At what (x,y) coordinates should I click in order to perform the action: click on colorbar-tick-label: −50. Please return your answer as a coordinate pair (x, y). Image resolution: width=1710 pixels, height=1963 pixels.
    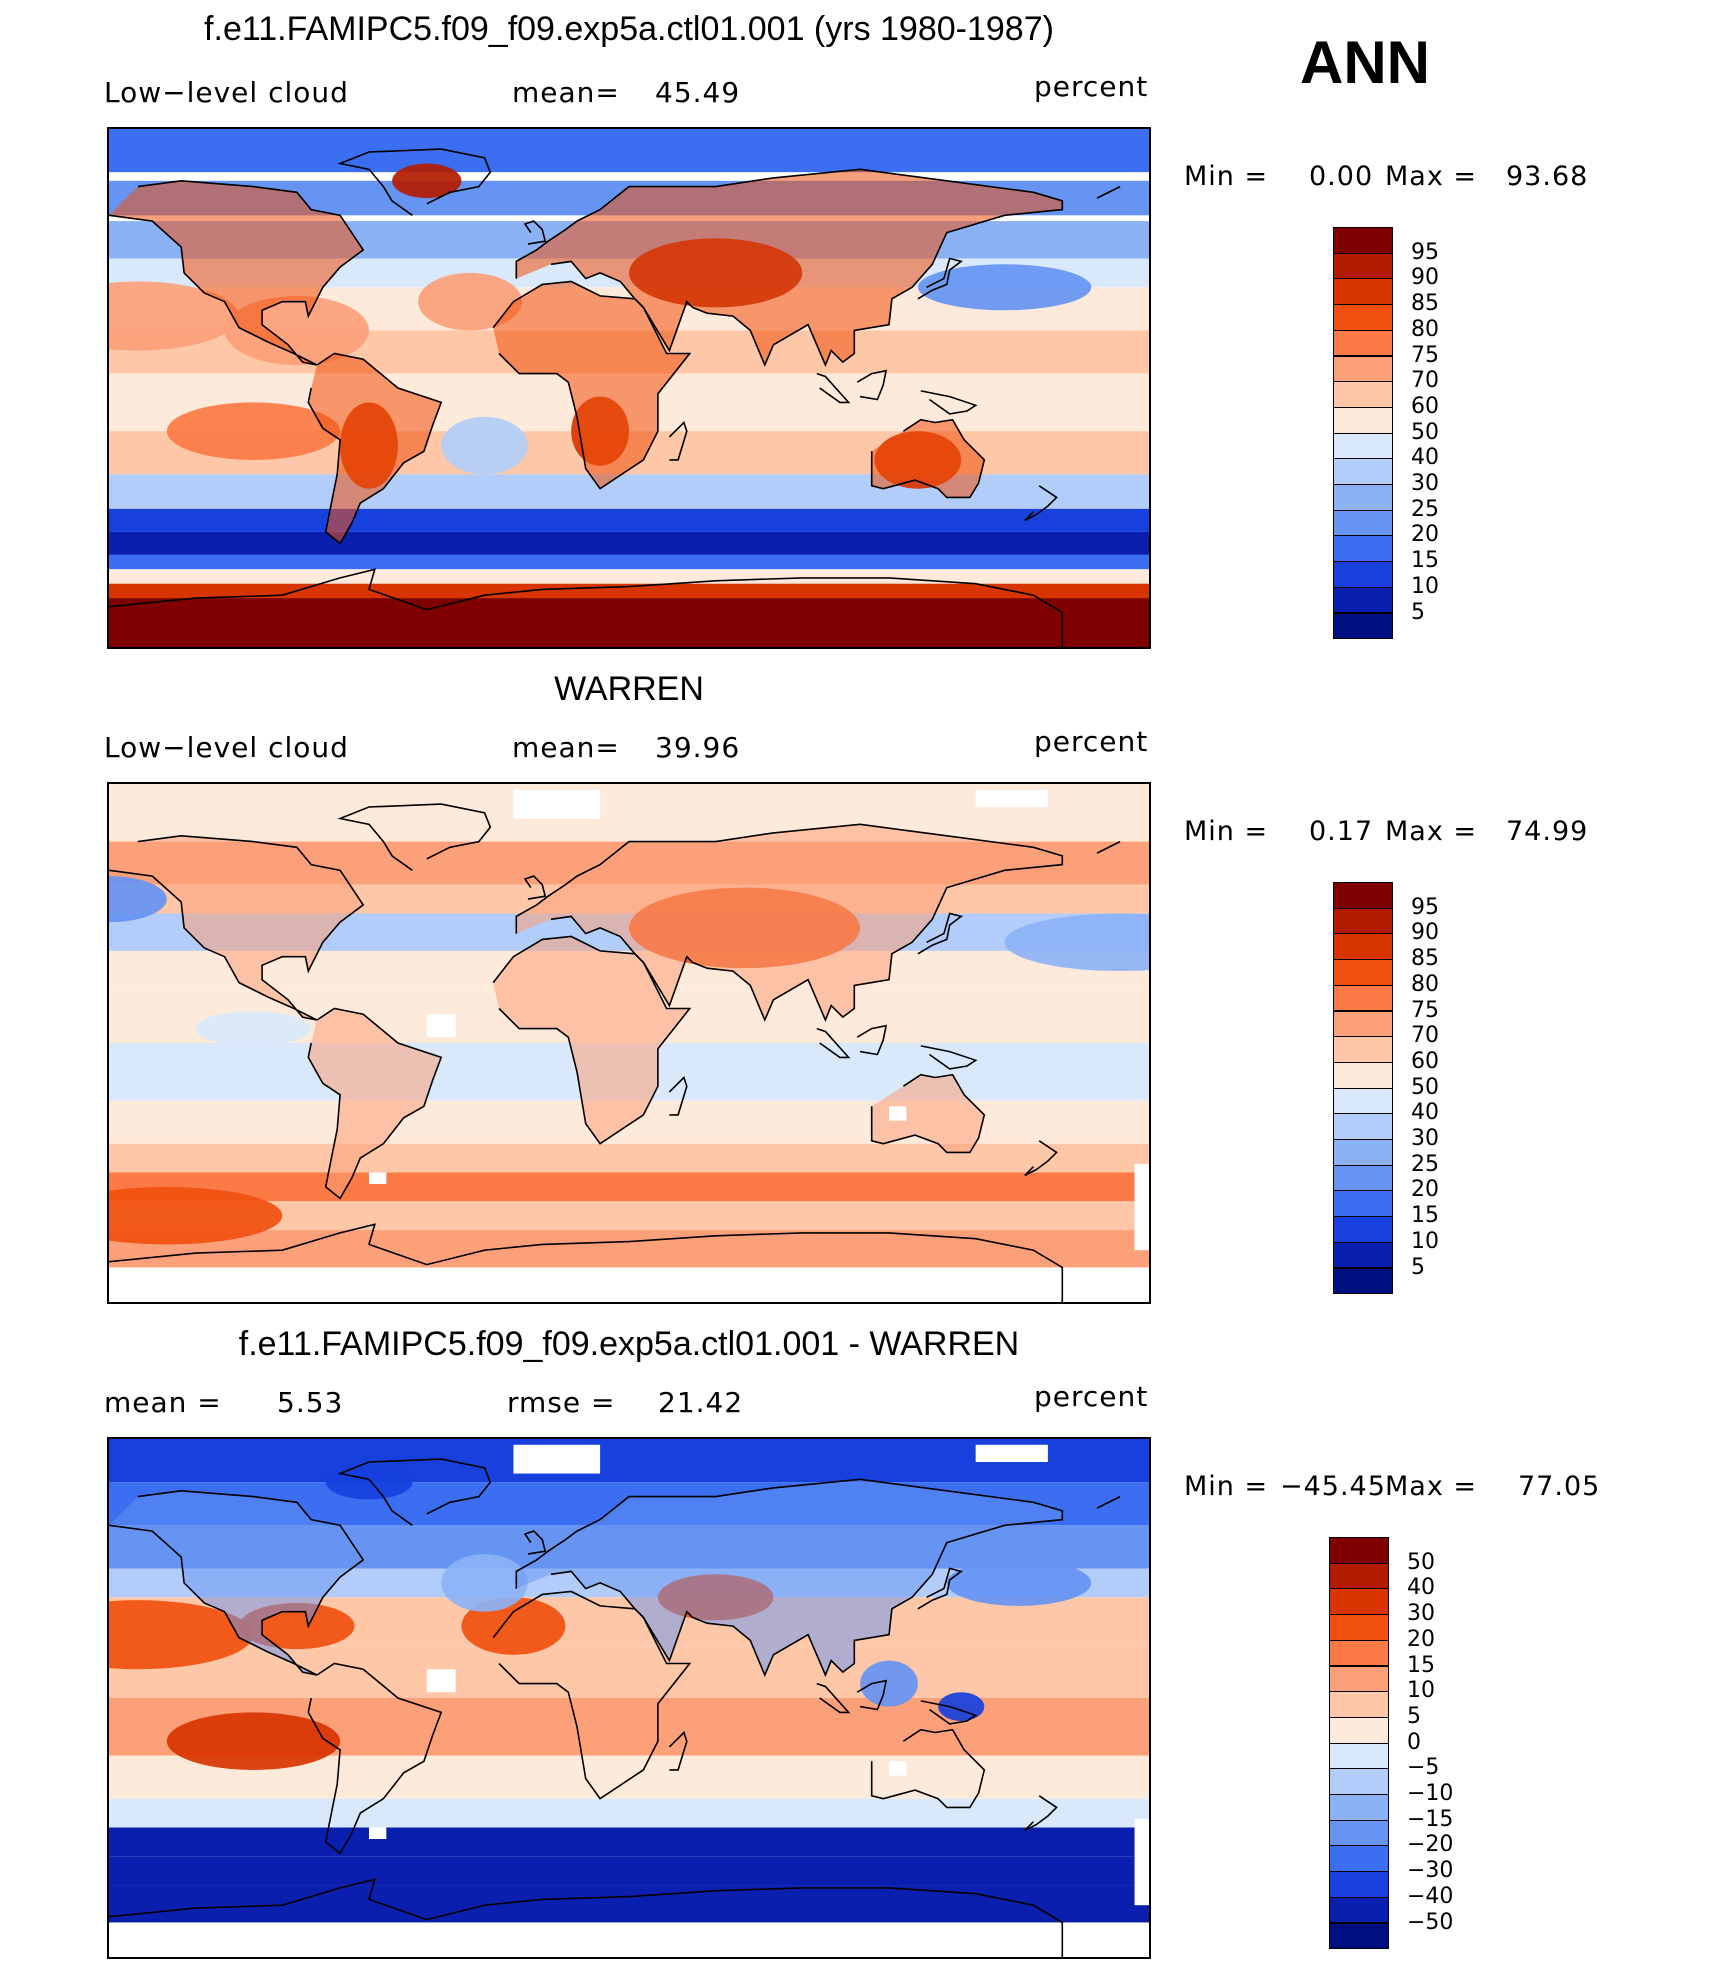
    Looking at the image, I should click on (1430, 1922).